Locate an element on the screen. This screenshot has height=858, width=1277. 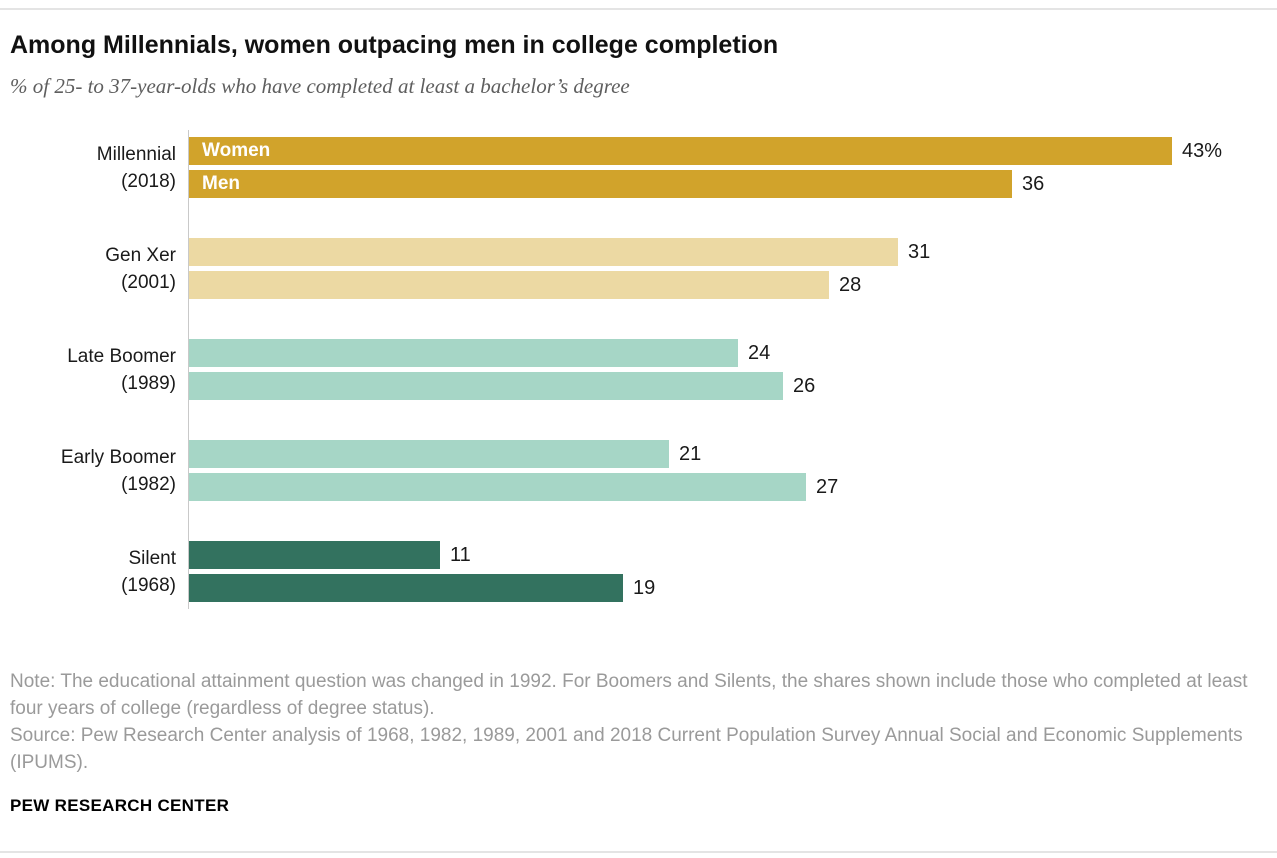
series-legend-label: Women is located at coordinates (236, 150).